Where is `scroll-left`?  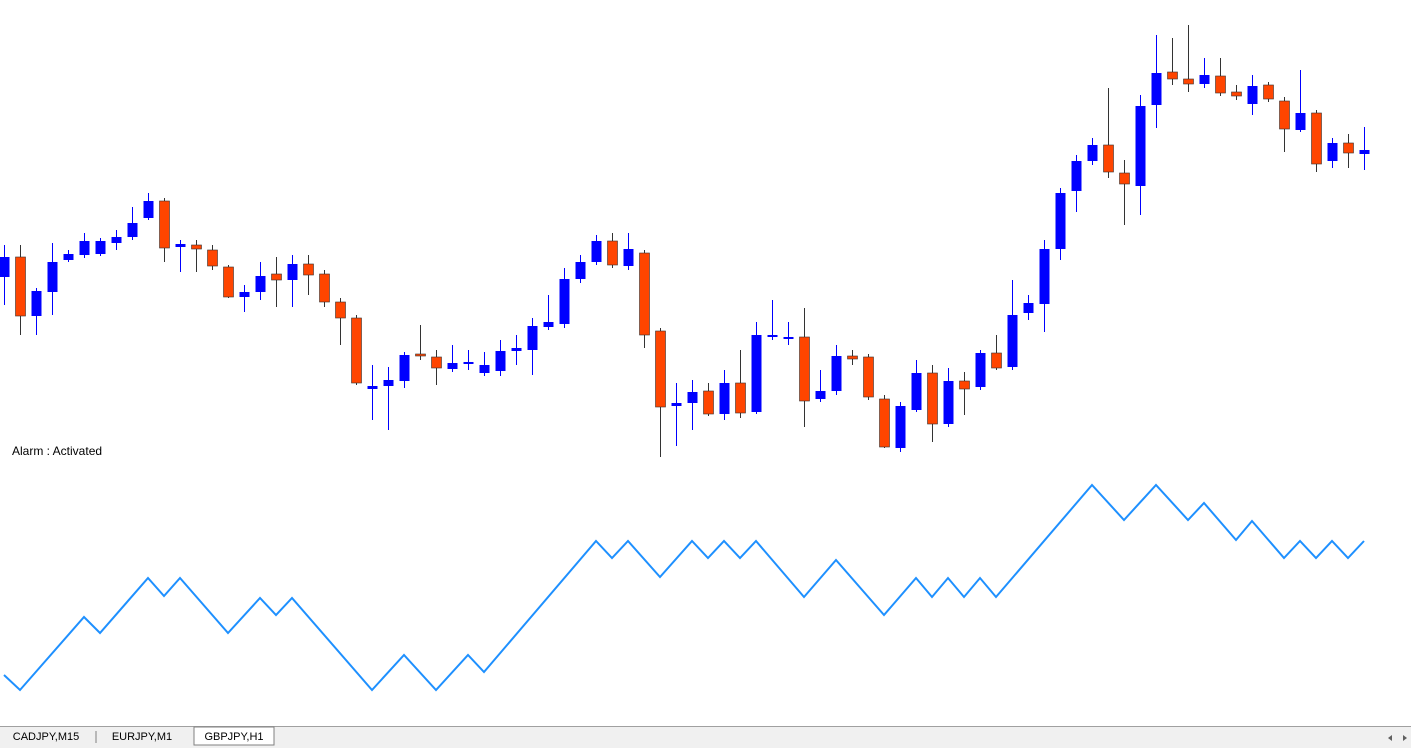 scroll-left is located at coordinates (1390, 738).